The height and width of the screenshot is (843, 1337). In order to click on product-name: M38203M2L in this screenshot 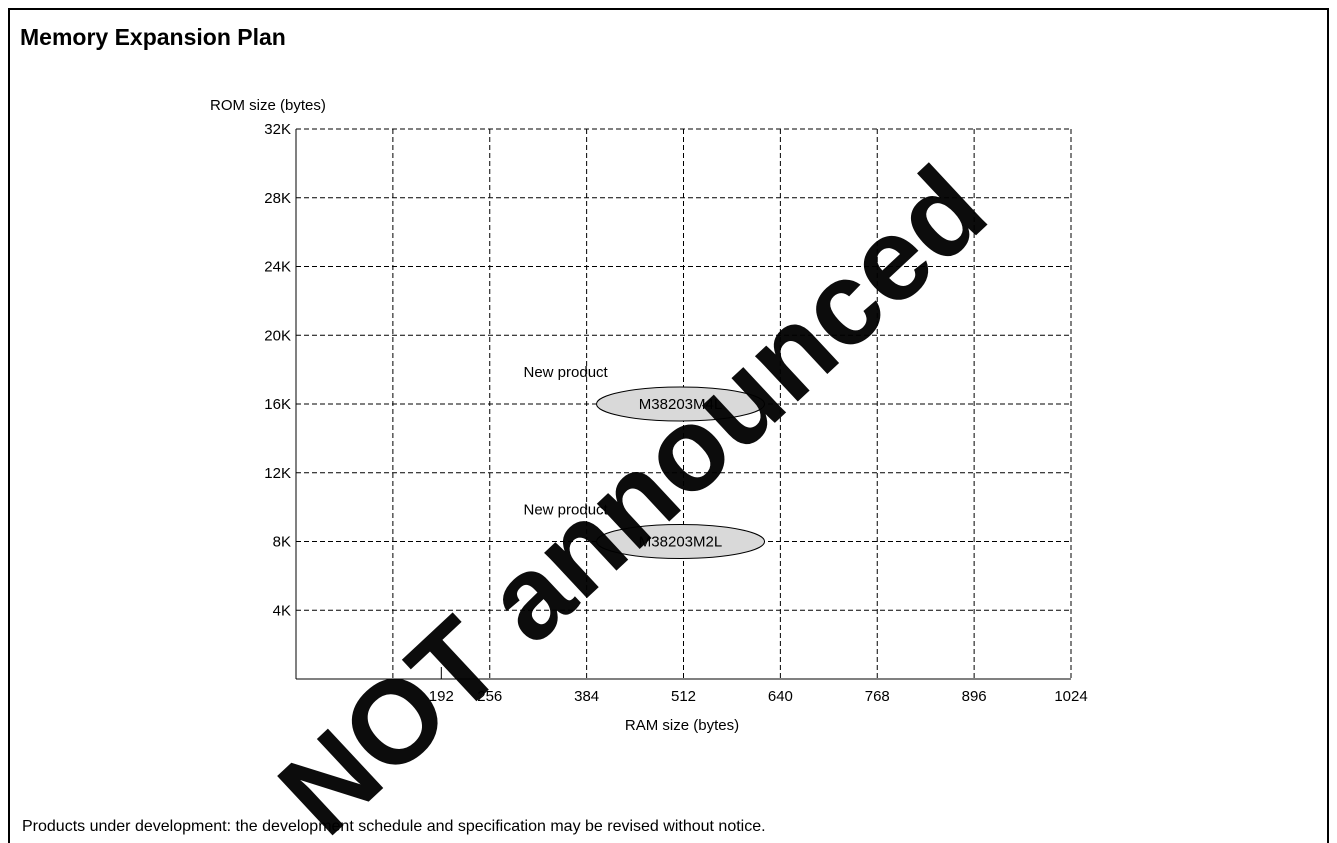, I will do `click(680, 542)`.